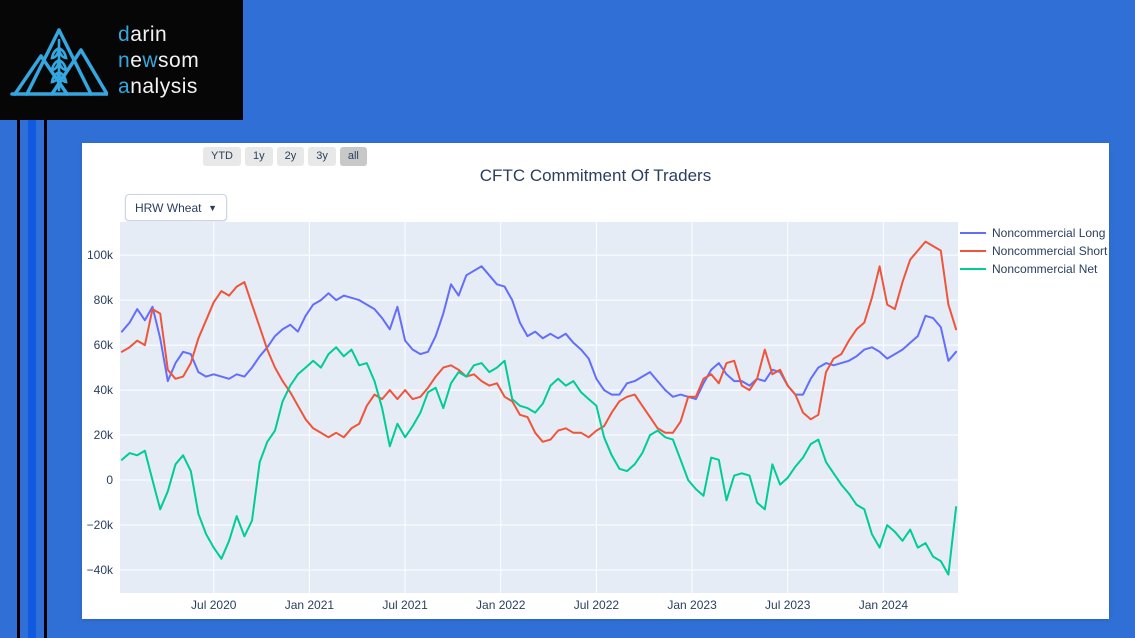 This screenshot has height=638, width=1135. I want to click on decoration-stripe-bright, so click(32, 379).